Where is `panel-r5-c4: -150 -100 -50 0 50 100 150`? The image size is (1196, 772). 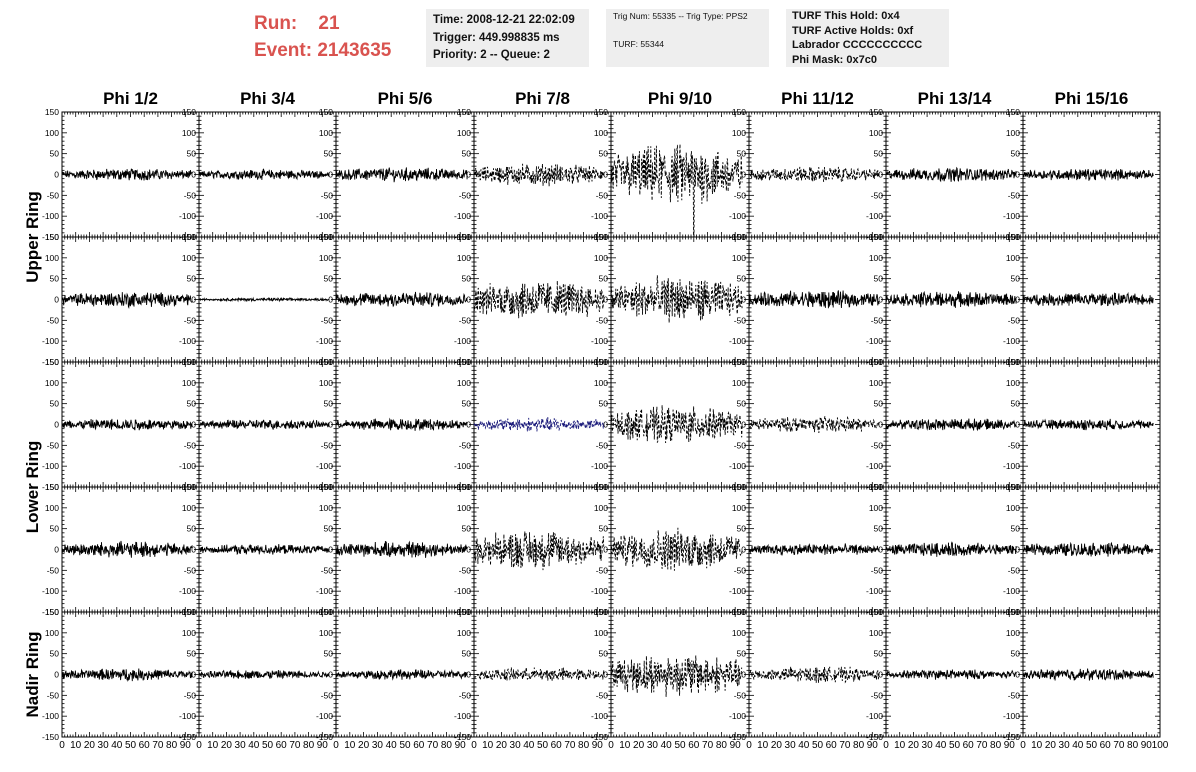
panel-r5-c4: -150 -100 -50 0 50 100 150 is located at coordinates (533, 674).